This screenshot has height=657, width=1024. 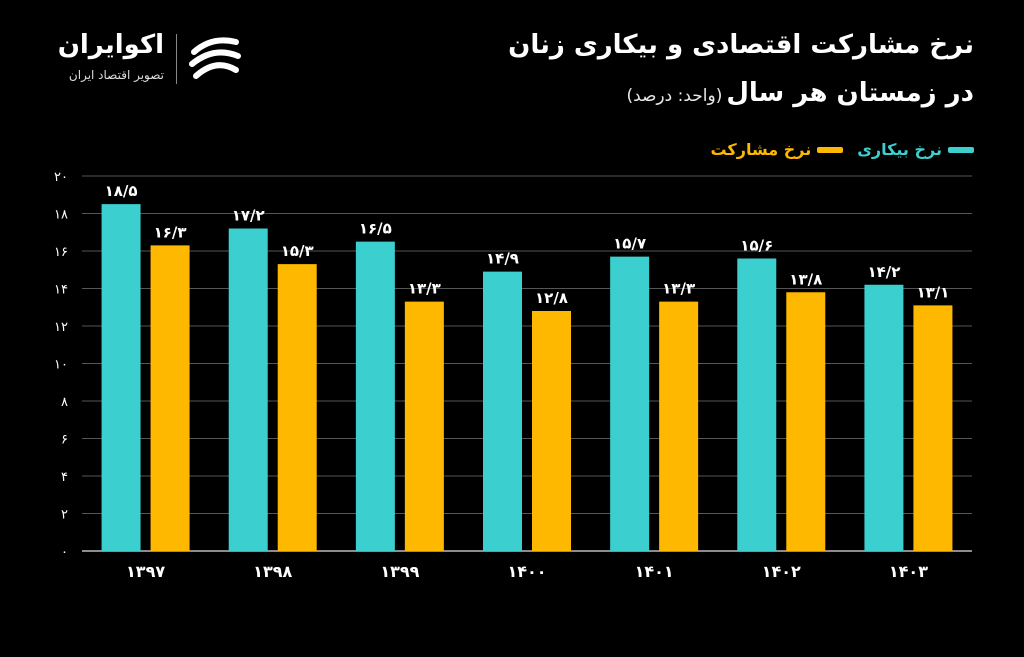 I want to click on data-label-unemployment: ۱۵/۷, so click(x=629, y=244).